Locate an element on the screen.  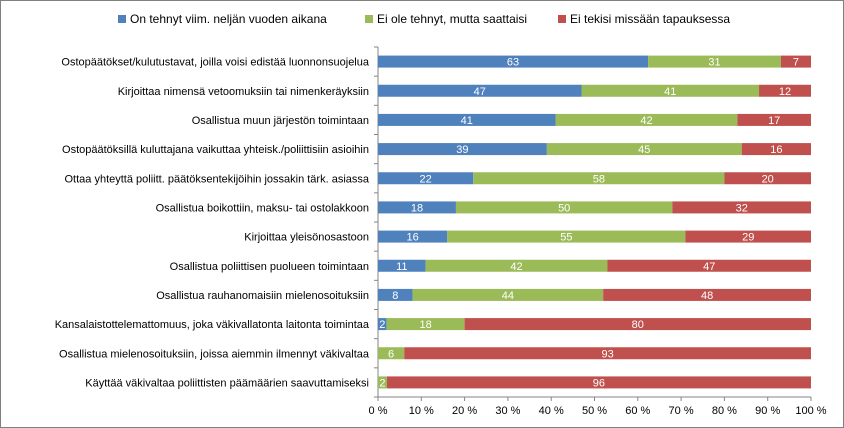
data-label: 7 is located at coordinates (796, 63).